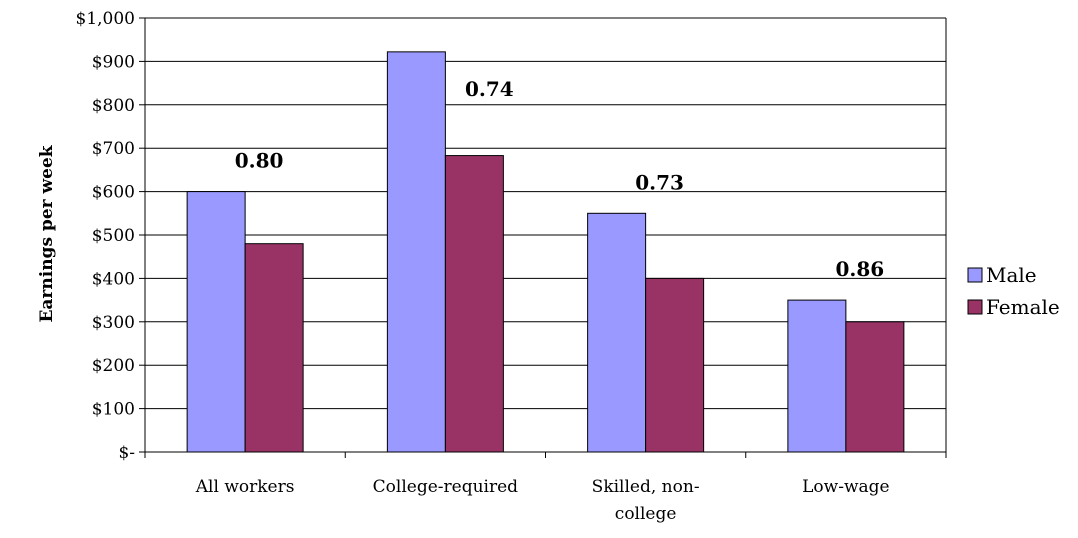 This screenshot has width=1078, height=538. I want to click on legend-swatch-male, so click(975, 275).